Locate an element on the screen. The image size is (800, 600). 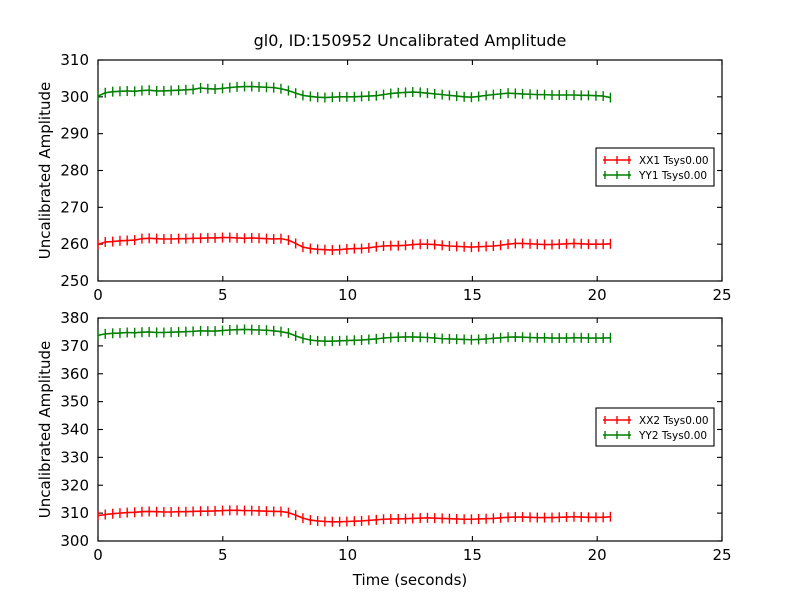
y-tick-label: 280 is located at coordinates (74, 171).